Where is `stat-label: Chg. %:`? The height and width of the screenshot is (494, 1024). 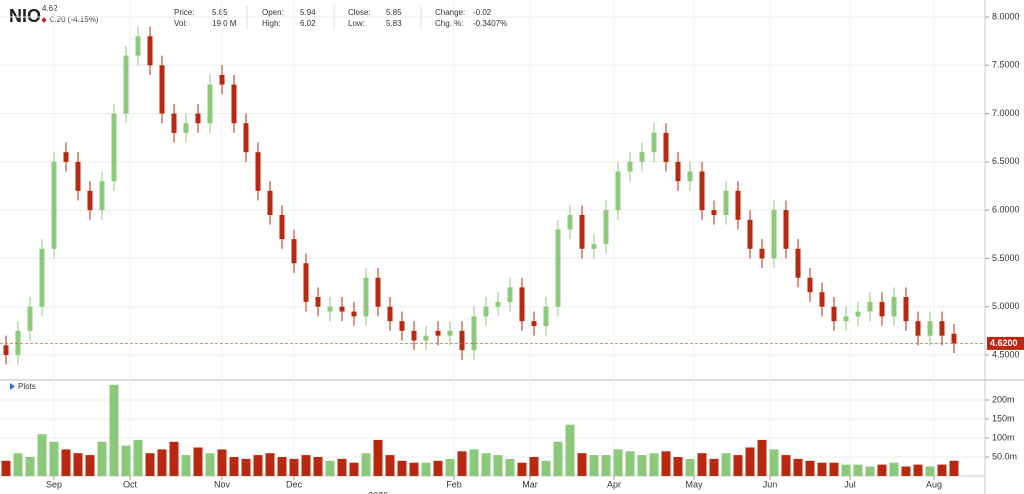 stat-label: Chg. %: is located at coordinates (449, 23).